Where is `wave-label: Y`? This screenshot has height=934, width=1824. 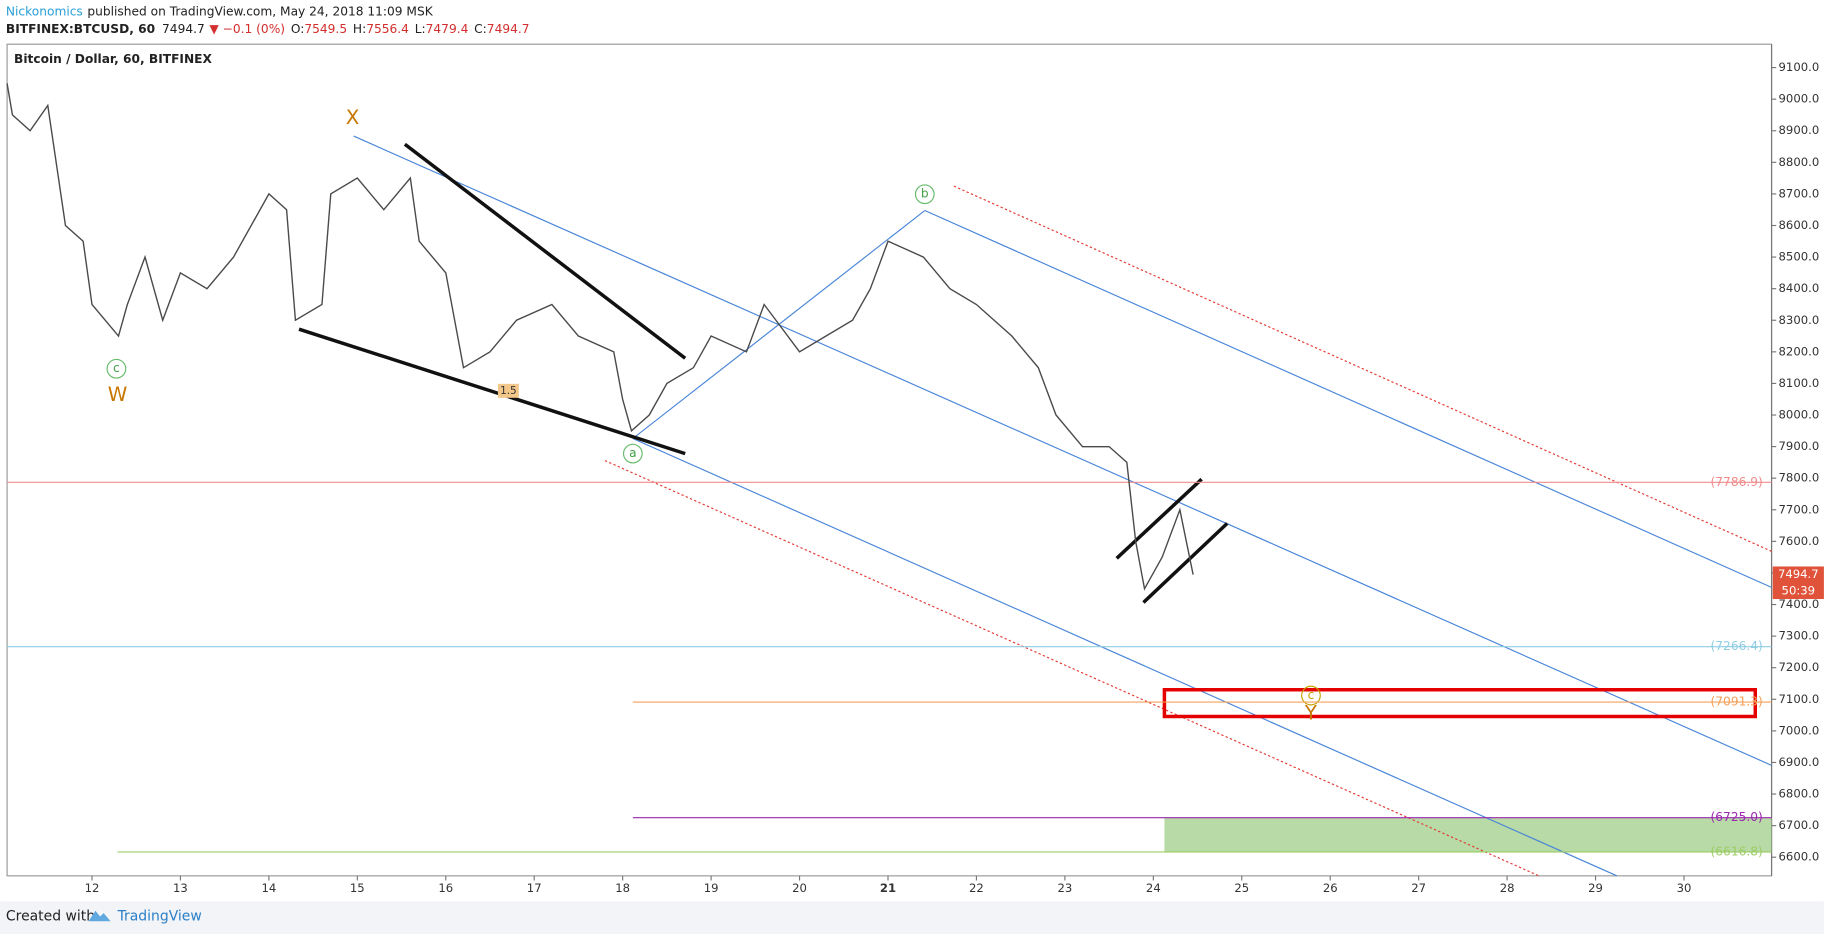 wave-label: Y is located at coordinates (1311, 713).